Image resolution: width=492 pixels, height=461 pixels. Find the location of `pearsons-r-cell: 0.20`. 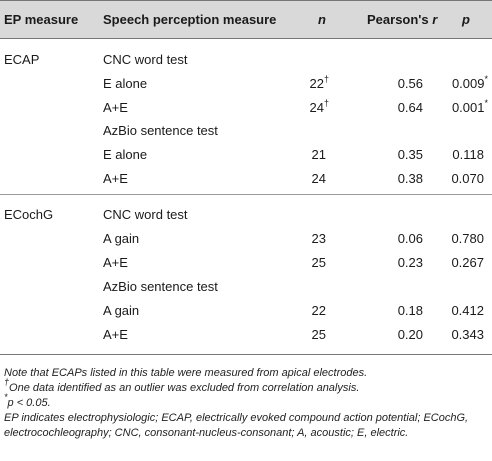

pearsons-r-cell: 0.20 is located at coordinates (410, 334).